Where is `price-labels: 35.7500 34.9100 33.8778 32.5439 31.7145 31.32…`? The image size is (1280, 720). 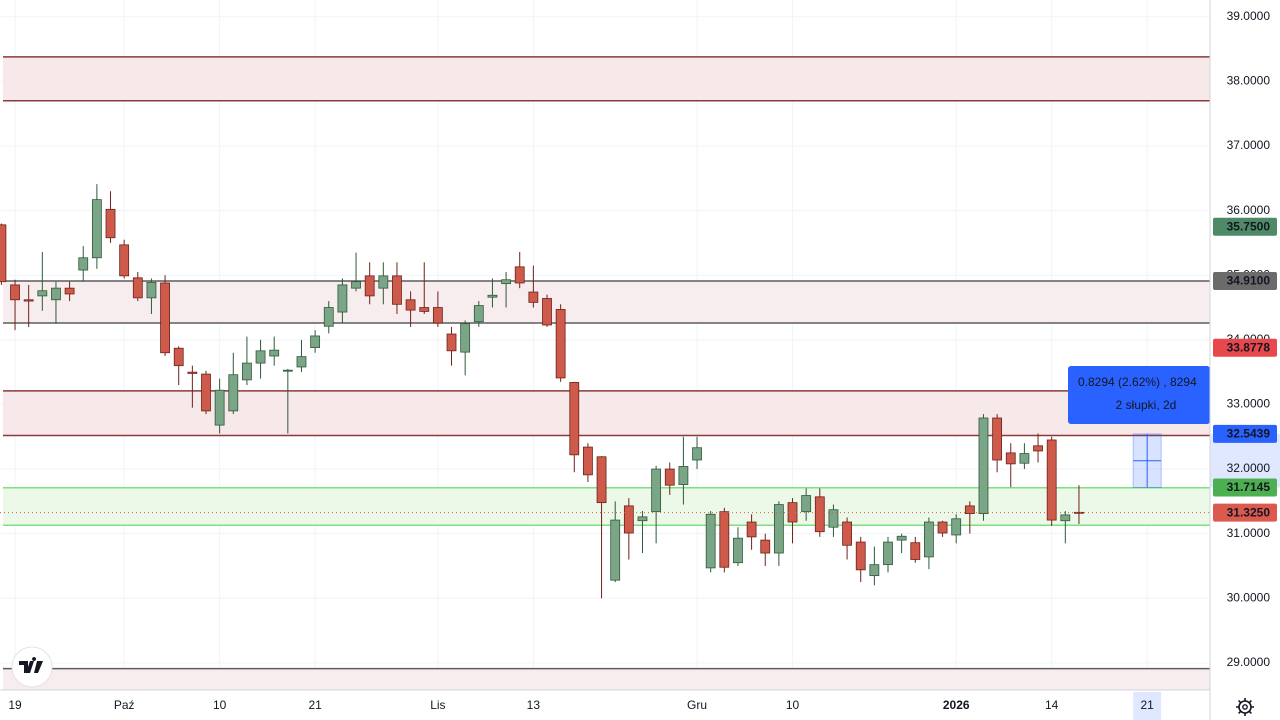 price-labels: 35.7500 34.9100 33.8778 32.5439 31.7145 31.32… is located at coordinates (1245, 369).